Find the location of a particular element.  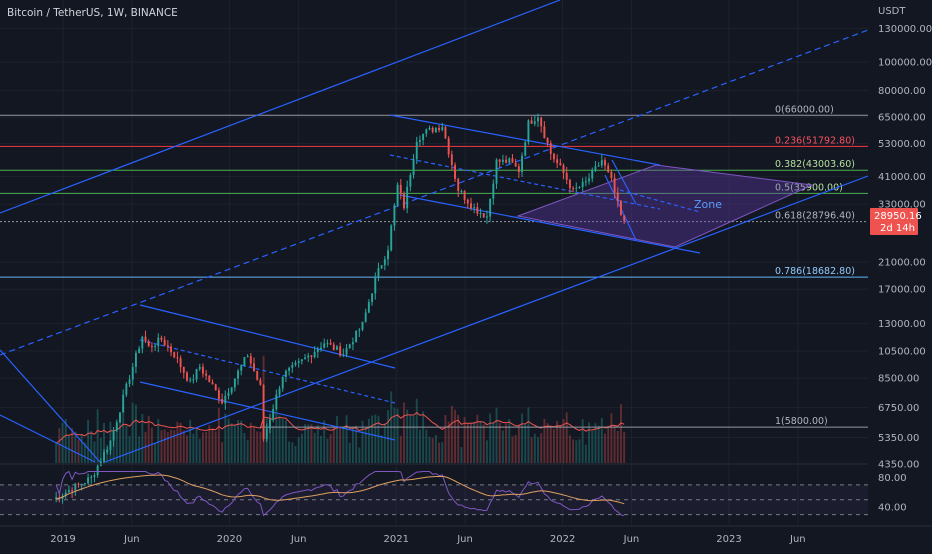

rsi-tick-label: 80.00 is located at coordinates (892, 478).